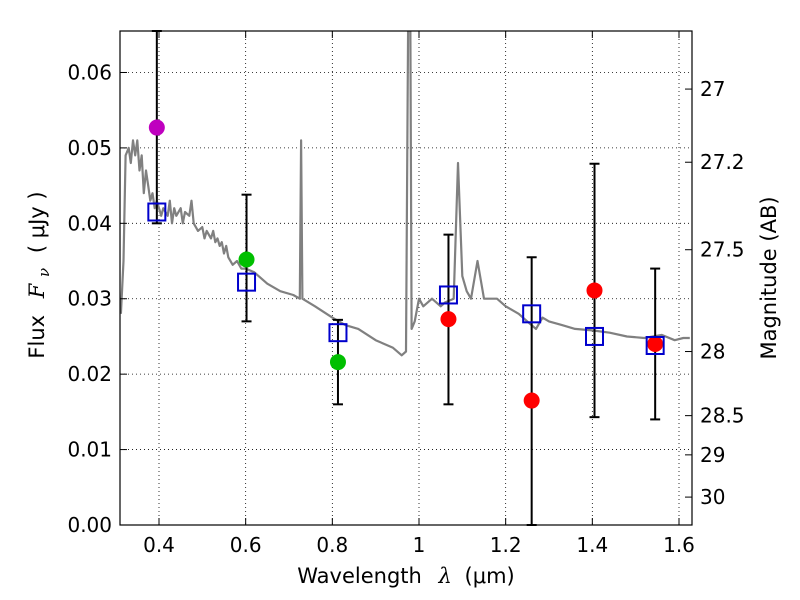  I want to click on y-axis-symbol: F, so click(37, 290).